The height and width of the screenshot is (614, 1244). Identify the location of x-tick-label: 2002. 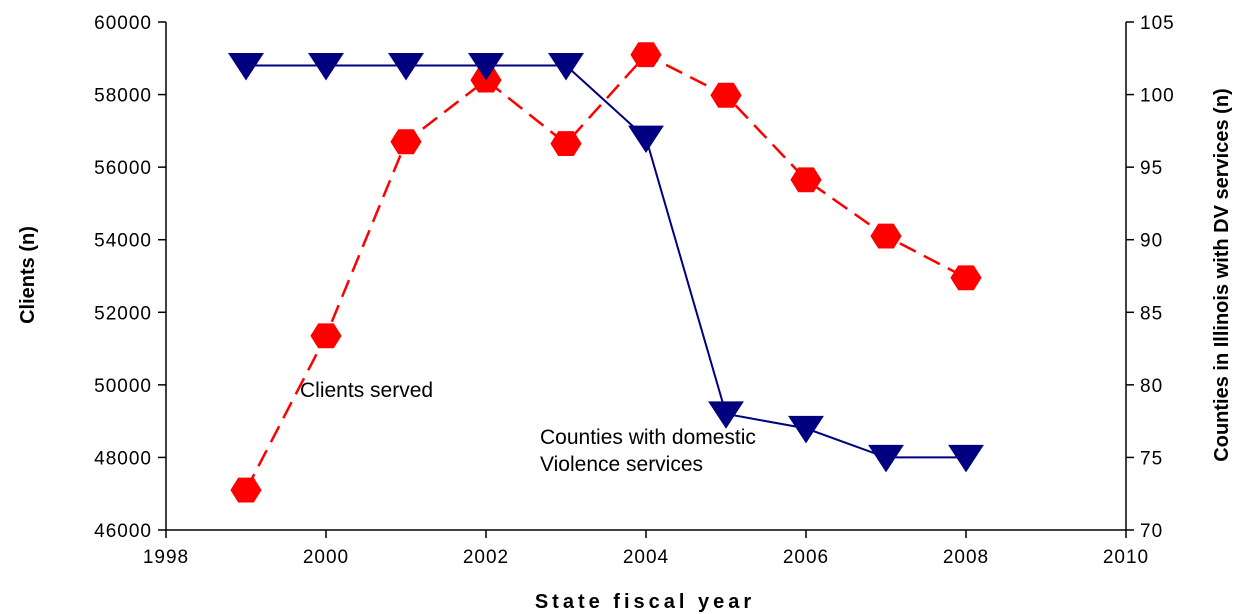
(486, 557).